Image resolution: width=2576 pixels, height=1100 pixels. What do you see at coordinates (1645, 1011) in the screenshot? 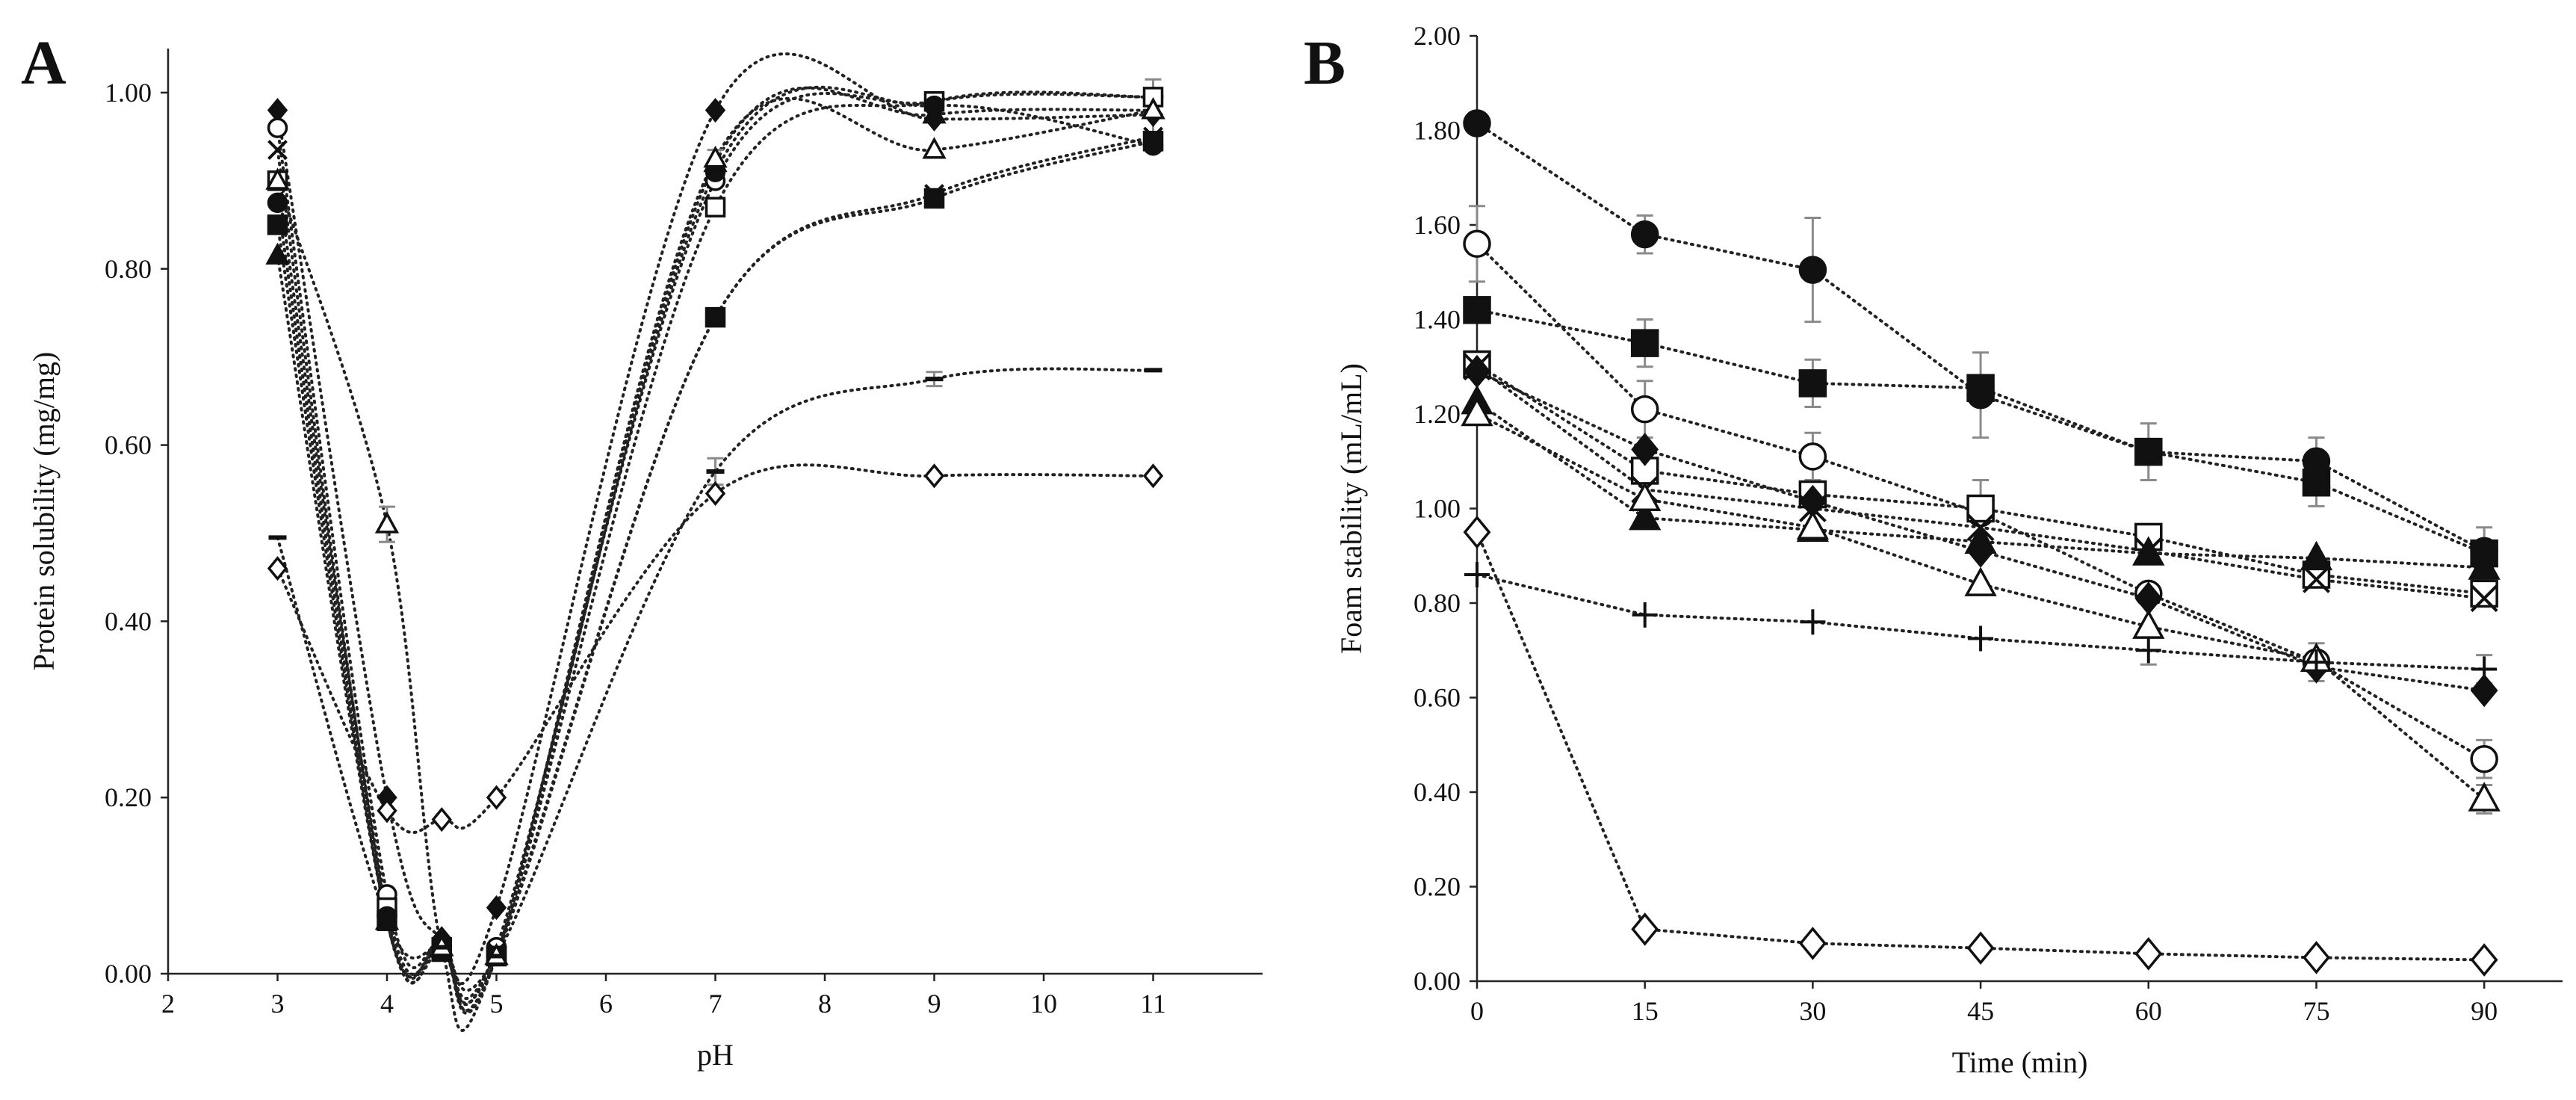
I see `x-tick-label: 15` at bounding box center [1645, 1011].